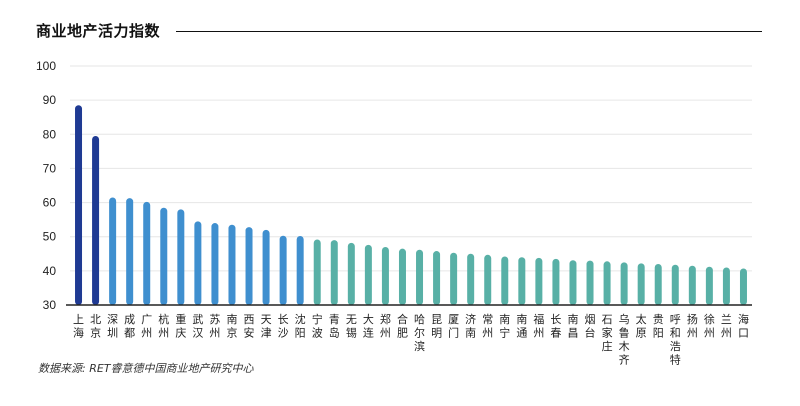  Describe the element at coordinates (692, 326) in the screenshot. I see `category-label-36: 扬州` at that location.